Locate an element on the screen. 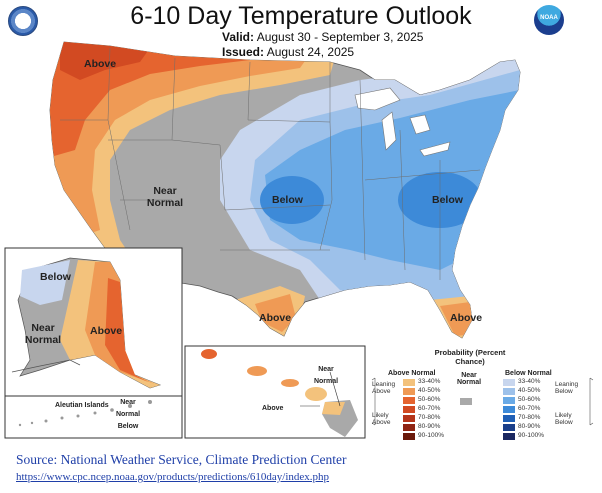  lake-superior is located at coordinates (377, 99).